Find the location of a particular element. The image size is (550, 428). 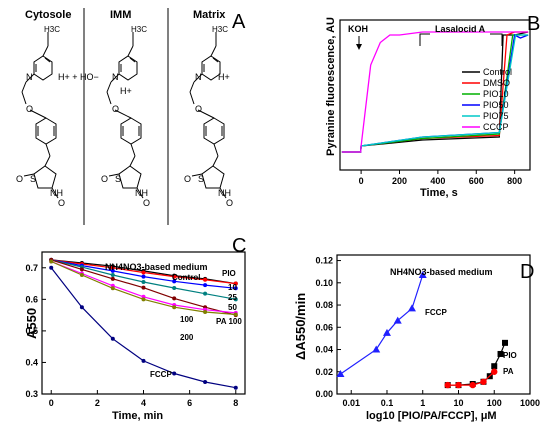

y-tick-label-d: 0.00 is located at coordinates (324, 394).